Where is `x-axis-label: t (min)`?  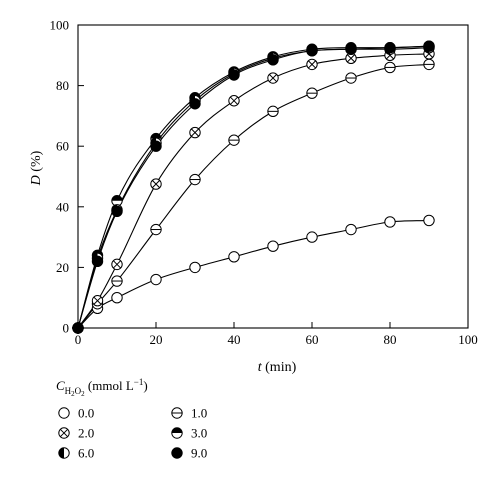
x-axis-label: t (min) is located at coordinates (277, 367).